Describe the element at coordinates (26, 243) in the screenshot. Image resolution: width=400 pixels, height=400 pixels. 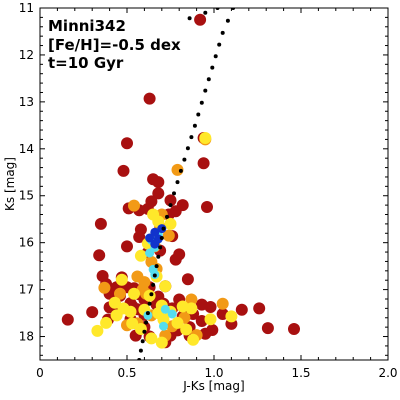
I see `y-tick-label: 16` at that location.